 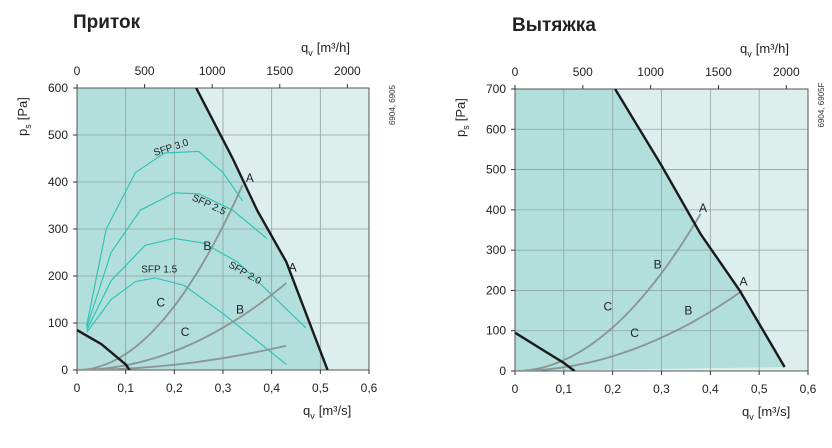 I want to click on chart-title: Приток, so click(x=107, y=22).